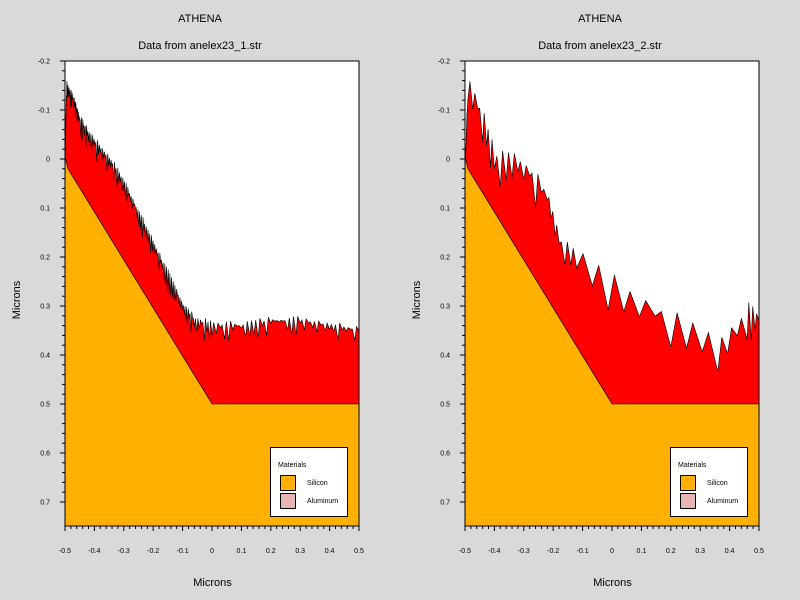 This screenshot has width=800, height=600. I want to click on chart-subtitle: Data from anelex23_1.str, so click(200, 46).